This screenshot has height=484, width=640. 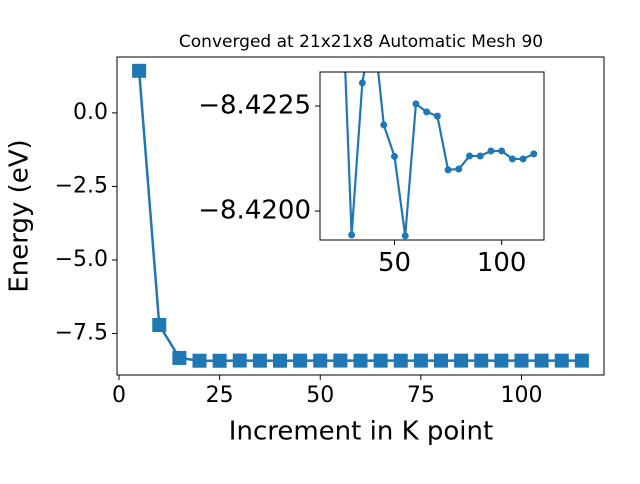 I want to click on axes-frame, so click(x=432, y=156).